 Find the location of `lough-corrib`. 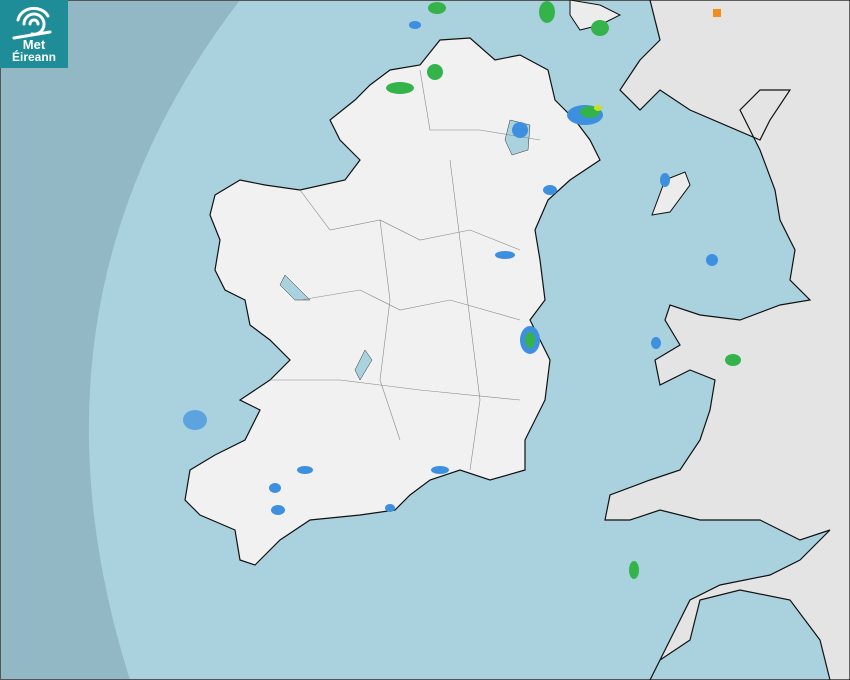

lough-corrib is located at coordinates (295, 287).